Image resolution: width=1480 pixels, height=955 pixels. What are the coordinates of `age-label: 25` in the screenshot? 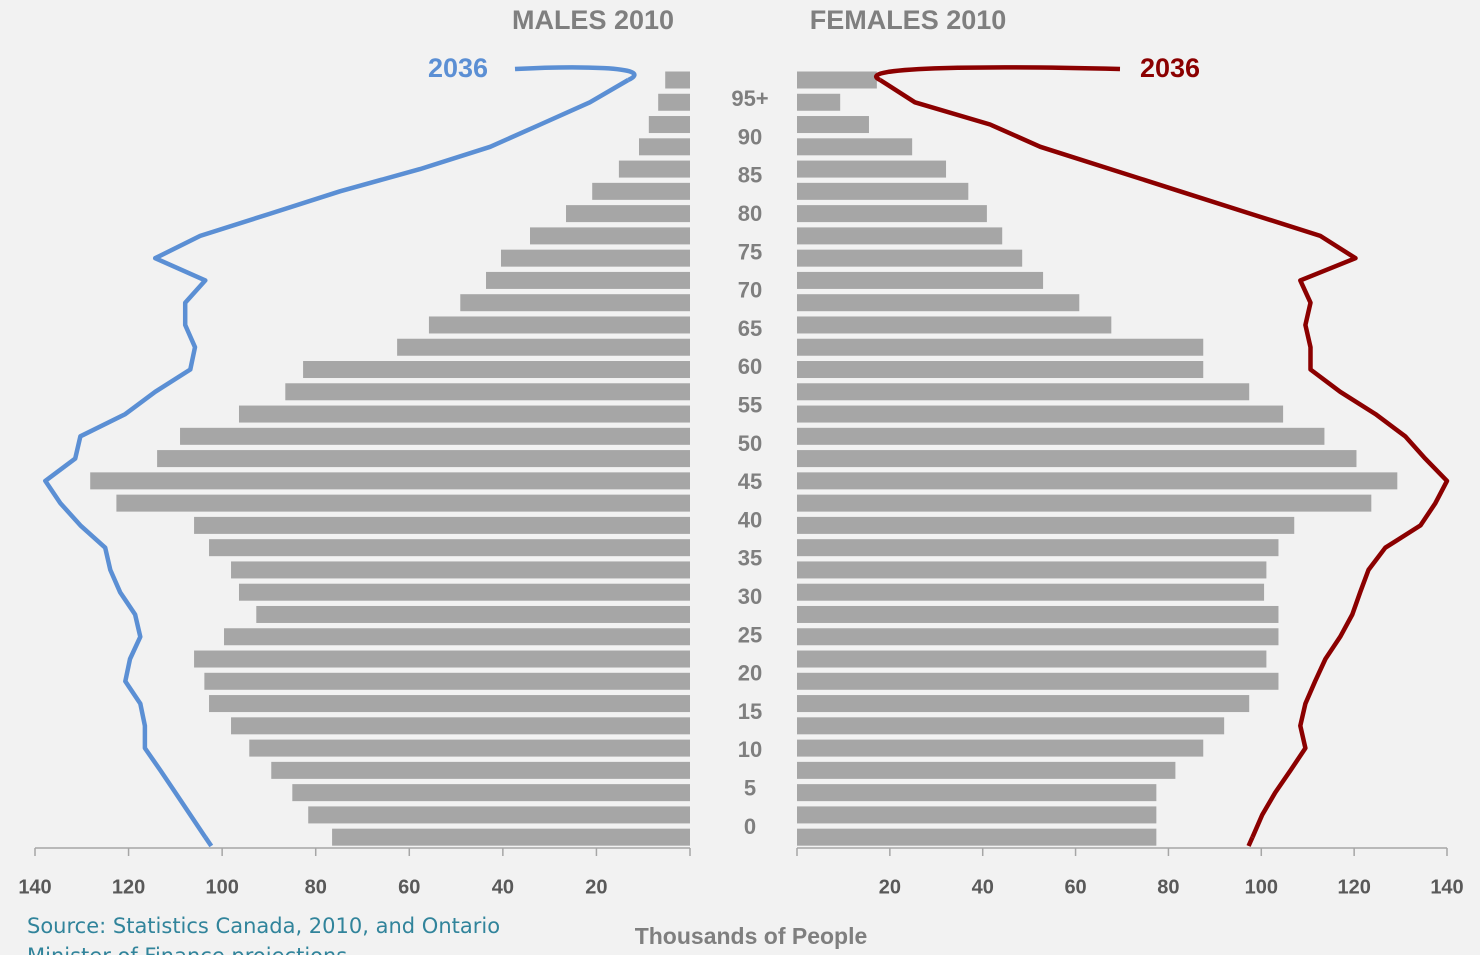 It's located at (750, 634).